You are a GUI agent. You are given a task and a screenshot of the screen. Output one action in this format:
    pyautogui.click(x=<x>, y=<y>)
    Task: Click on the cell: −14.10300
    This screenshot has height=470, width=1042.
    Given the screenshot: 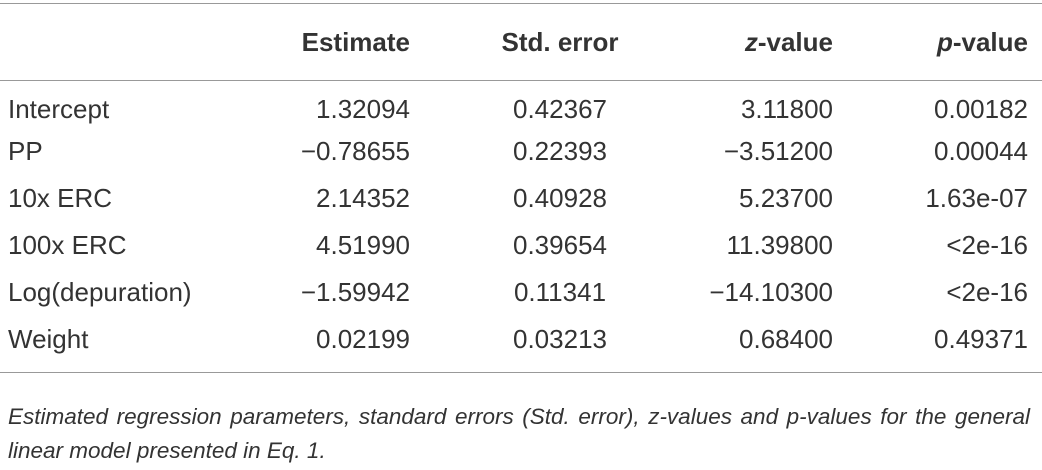 What is the action you would take?
    pyautogui.click(x=771, y=291)
    